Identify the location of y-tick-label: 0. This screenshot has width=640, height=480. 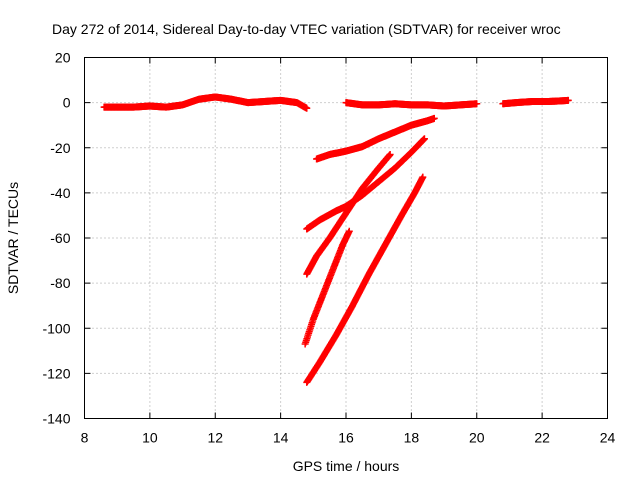
(67, 103).